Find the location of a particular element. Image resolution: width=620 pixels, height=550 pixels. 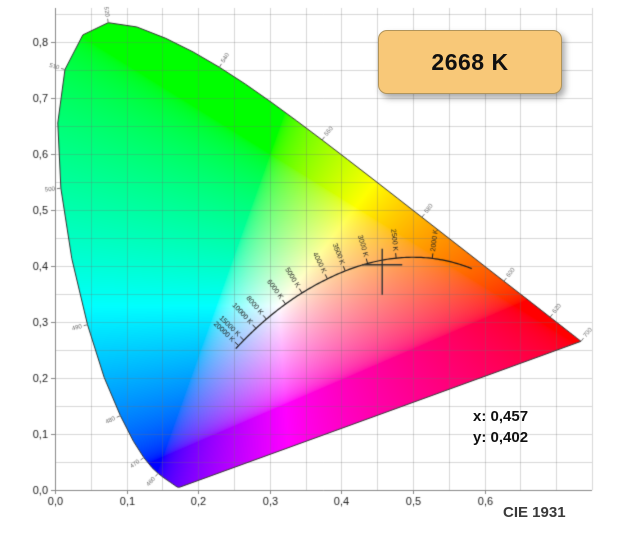

diagram-title: CIE 1931 is located at coordinates (534, 512).